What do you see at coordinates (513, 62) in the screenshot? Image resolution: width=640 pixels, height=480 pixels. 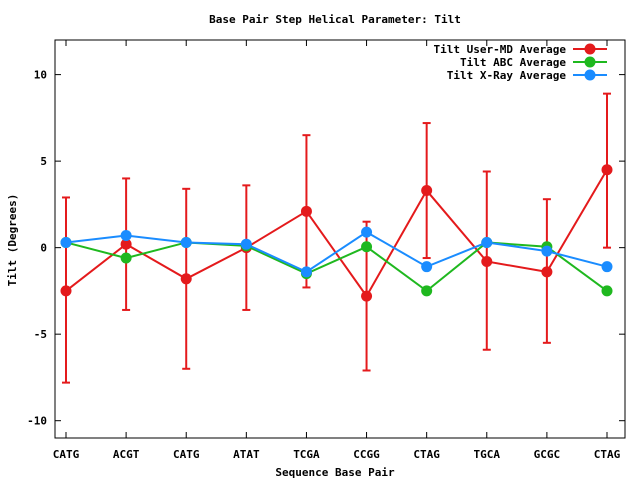 I see `legend-label: Tilt ABC Average` at bounding box center [513, 62].